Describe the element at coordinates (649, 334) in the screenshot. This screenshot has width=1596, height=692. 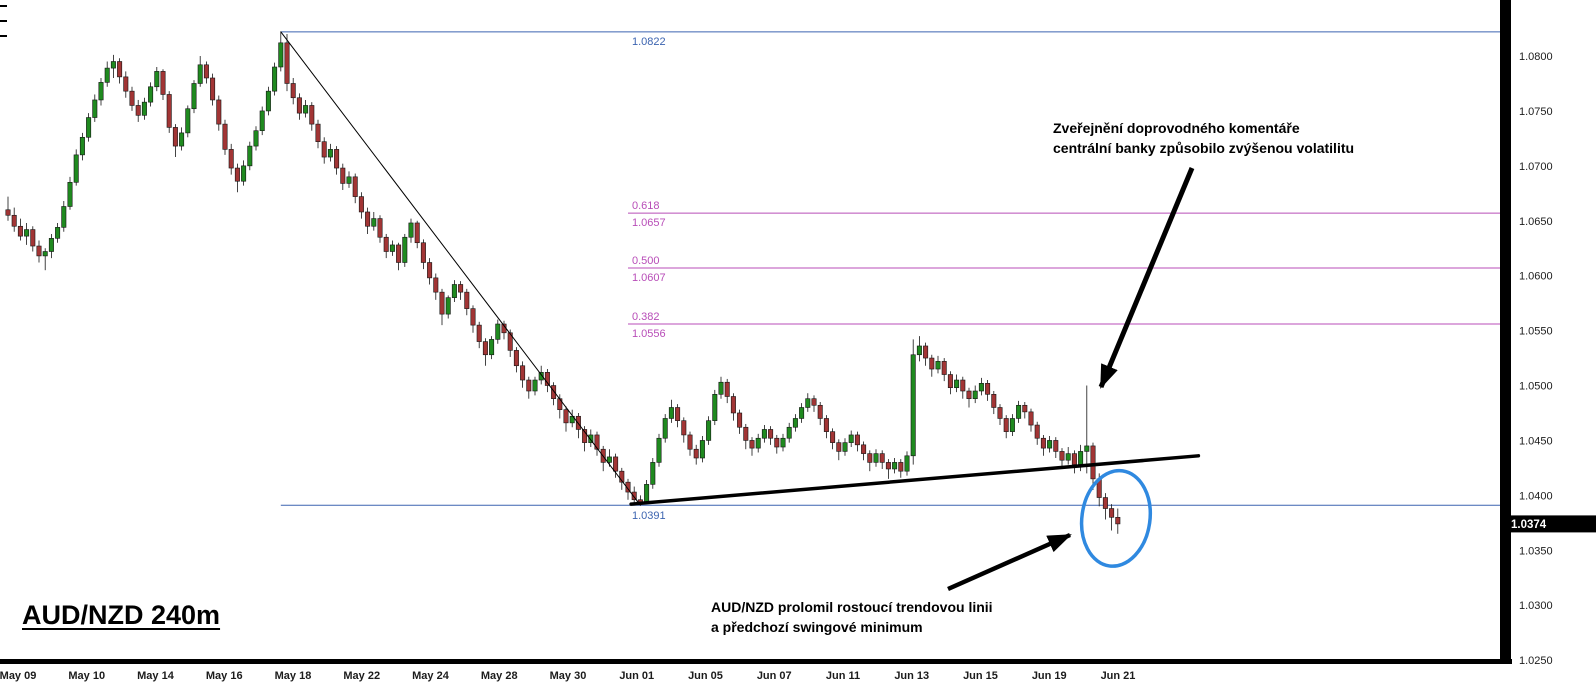
I see `fib-price-label: 1.0556` at that location.